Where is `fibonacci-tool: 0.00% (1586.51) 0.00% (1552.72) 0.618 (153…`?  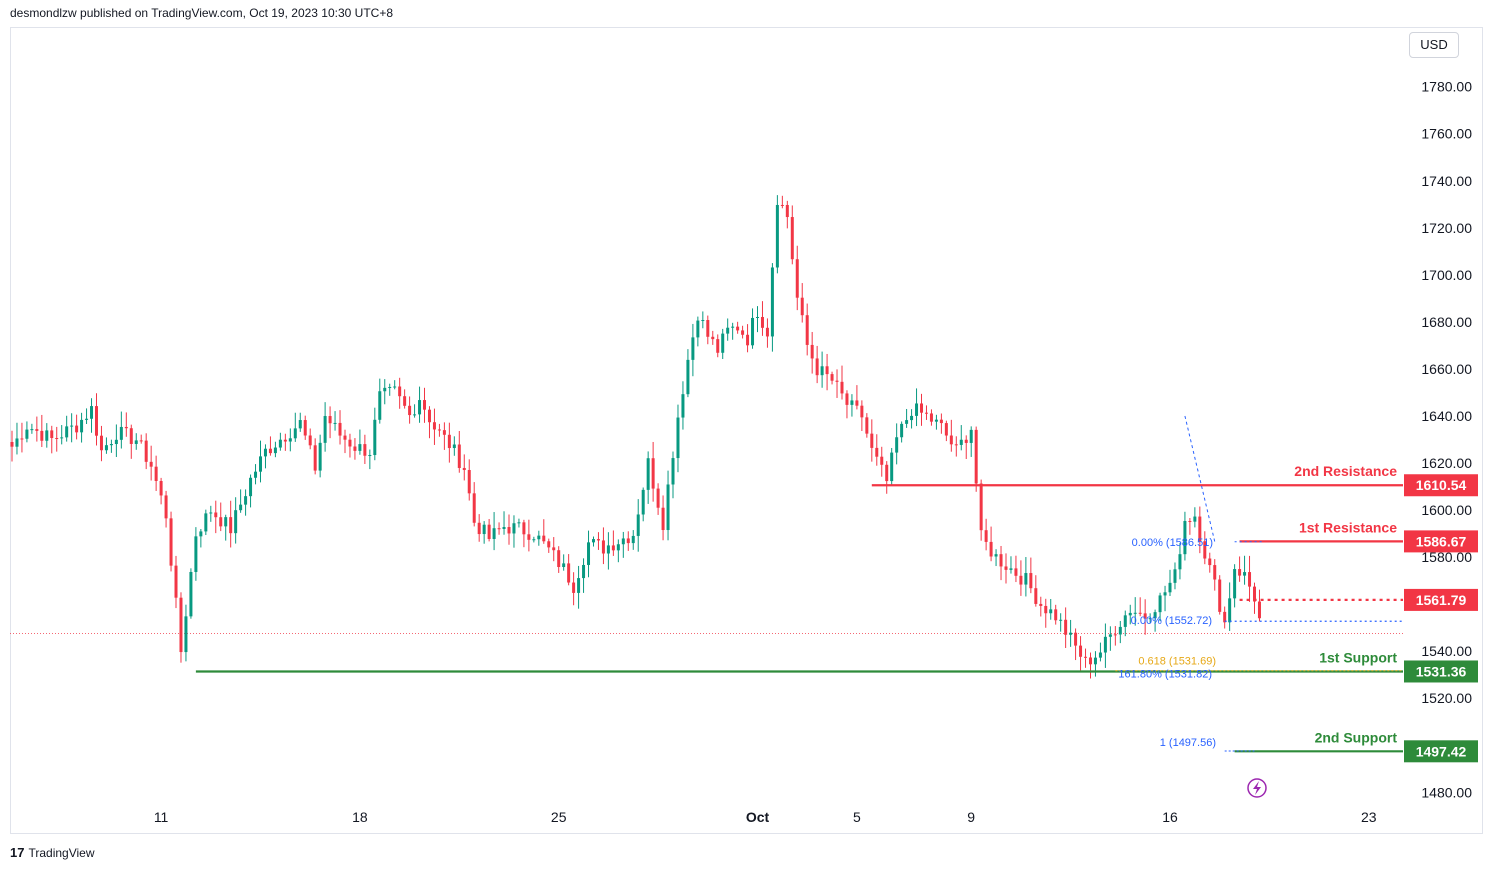
fibonacci-tool: 0.00% (1586.51) 0.00% (1552.72) 0.618 (153… is located at coordinates (1259, 583).